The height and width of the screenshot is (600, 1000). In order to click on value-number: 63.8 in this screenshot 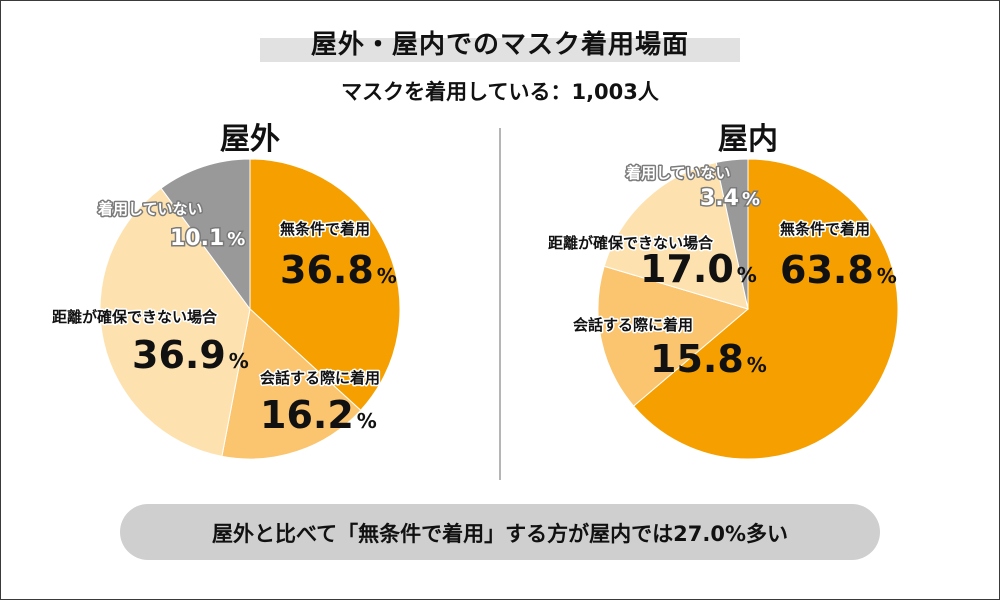, I will do `click(827, 270)`.